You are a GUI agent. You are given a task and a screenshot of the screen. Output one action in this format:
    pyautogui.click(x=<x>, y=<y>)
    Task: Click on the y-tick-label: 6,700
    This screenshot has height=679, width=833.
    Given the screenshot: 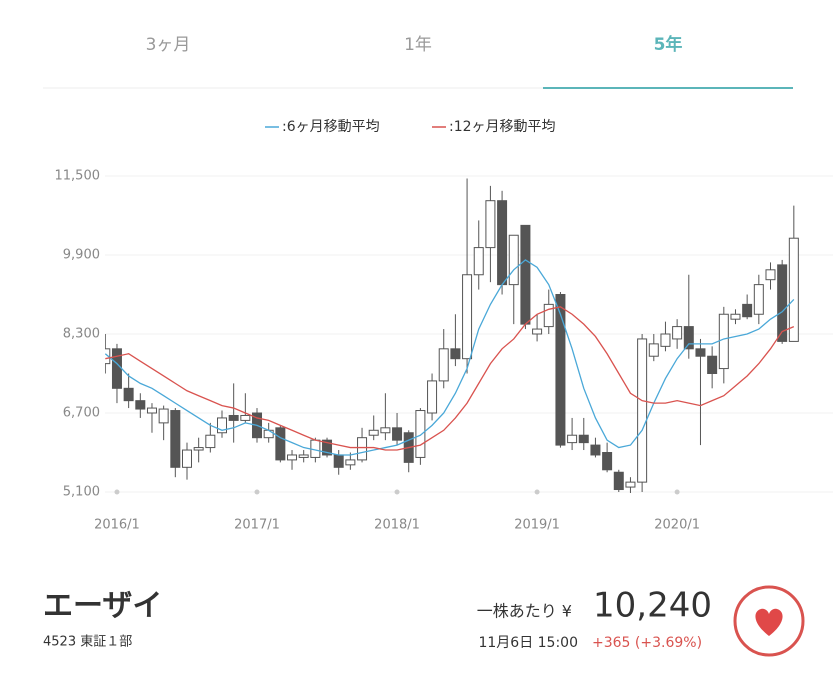 What is the action you would take?
    pyautogui.click(x=81, y=413)
    